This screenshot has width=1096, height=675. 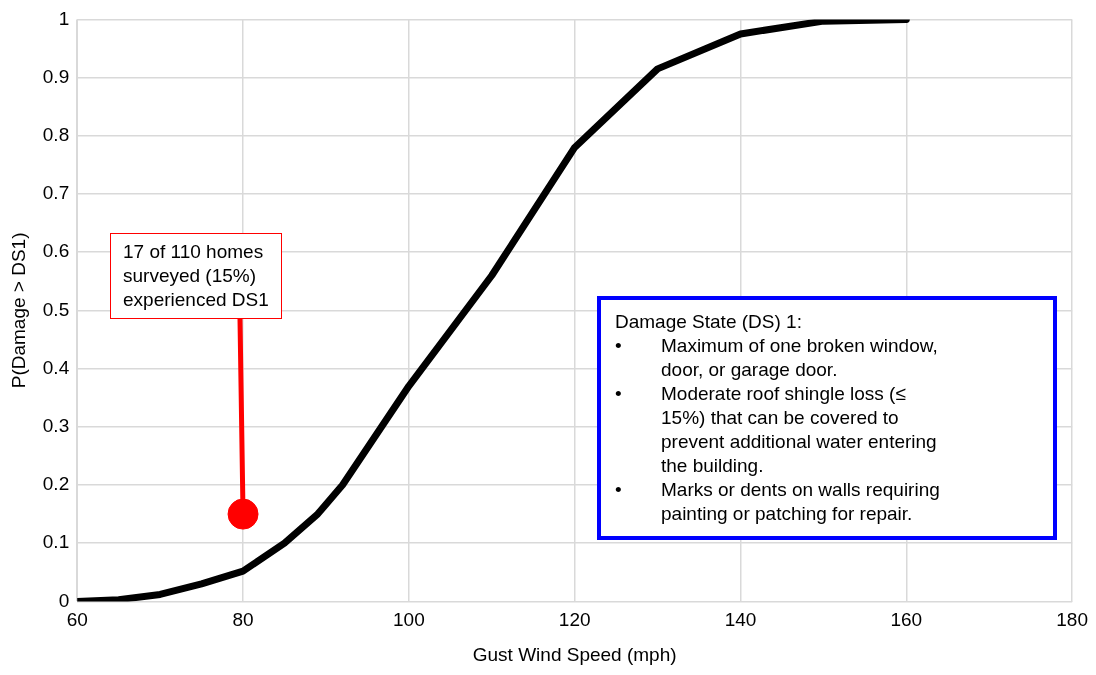 I want to click on y-tick-label: 0, so click(x=64, y=600).